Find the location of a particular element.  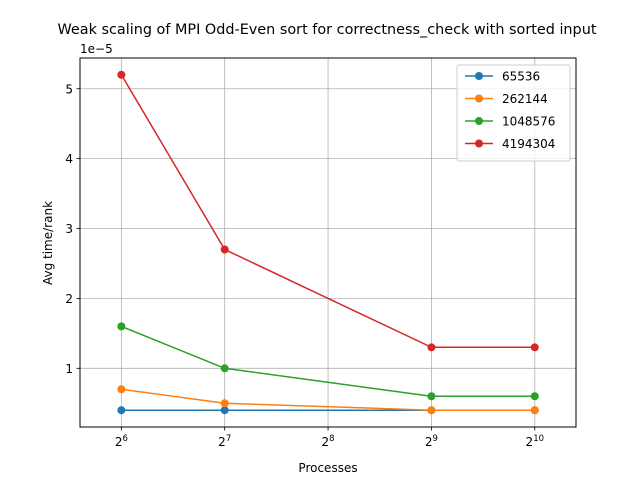

legend-label: 4194304 is located at coordinates (528, 144).